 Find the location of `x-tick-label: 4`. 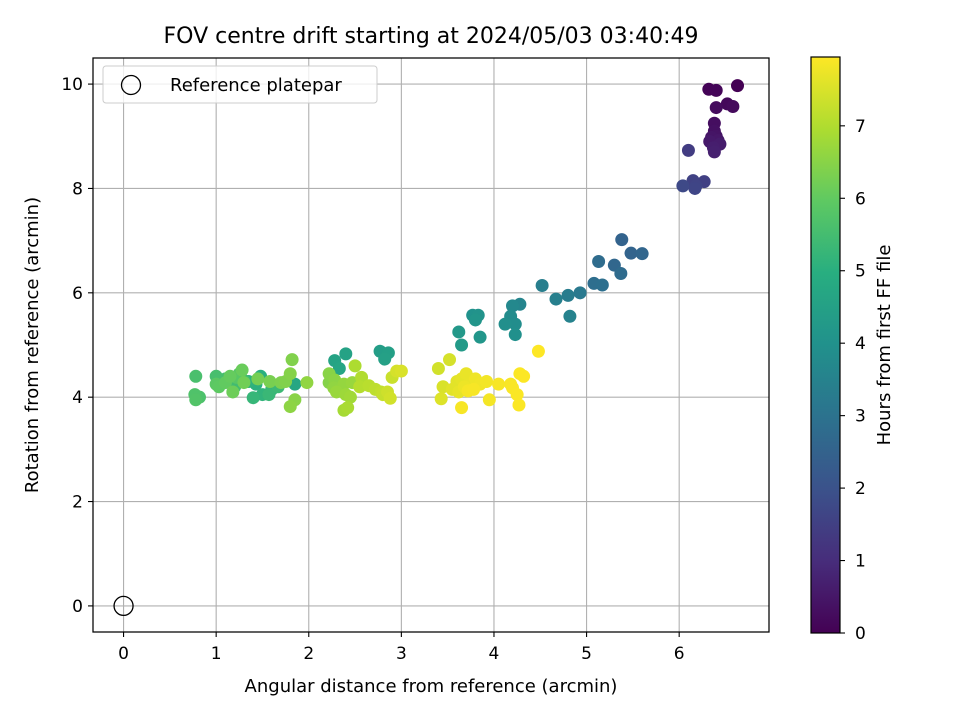

x-tick-label: 4 is located at coordinates (494, 654).